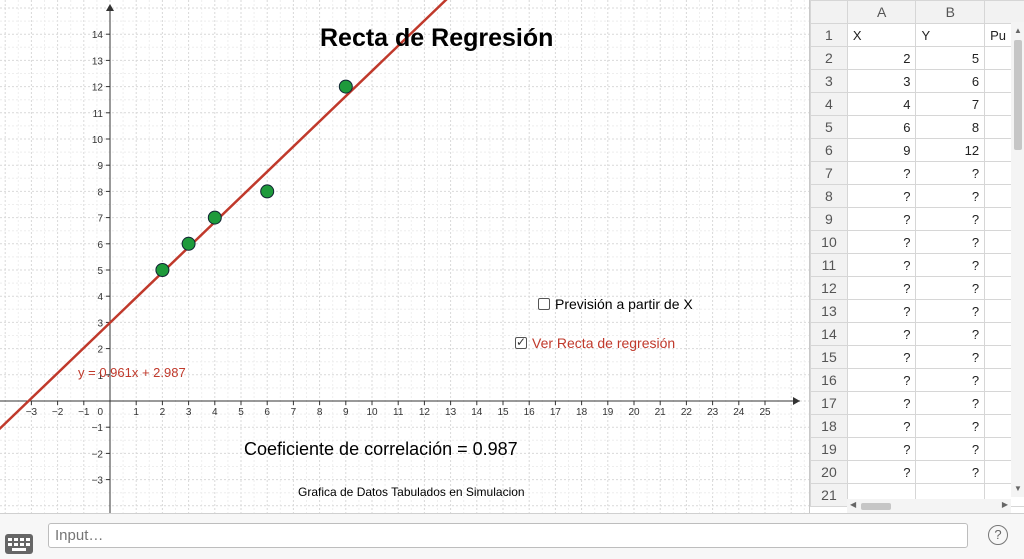  What do you see at coordinates (950, 35) in the screenshot?
I see `spreadsheet-cell: Y` at bounding box center [950, 35].